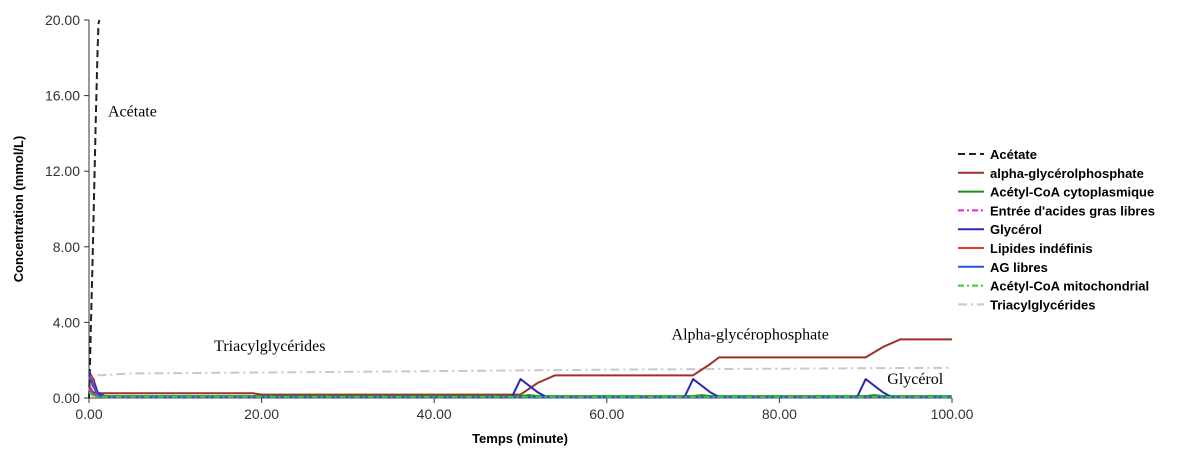  What do you see at coordinates (66, 322) in the screenshot?
I see `y-tick-label: 4.00` at bounding box center [66, 322].